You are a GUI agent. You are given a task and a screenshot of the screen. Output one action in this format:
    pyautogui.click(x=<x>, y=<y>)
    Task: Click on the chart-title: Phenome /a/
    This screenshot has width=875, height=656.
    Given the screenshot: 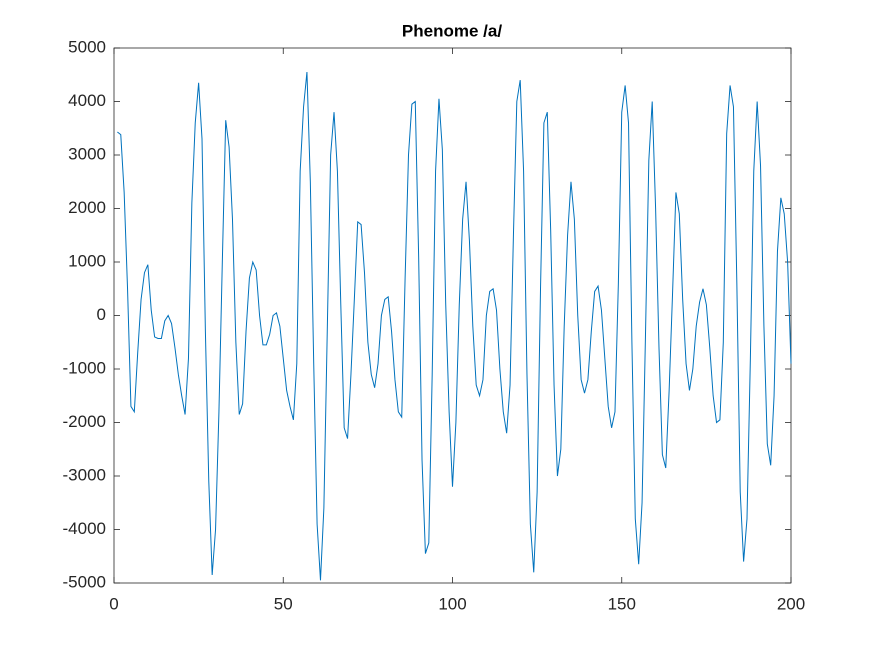 What is the action you would take?
    pyautogui.click(x=452, y=30)
    